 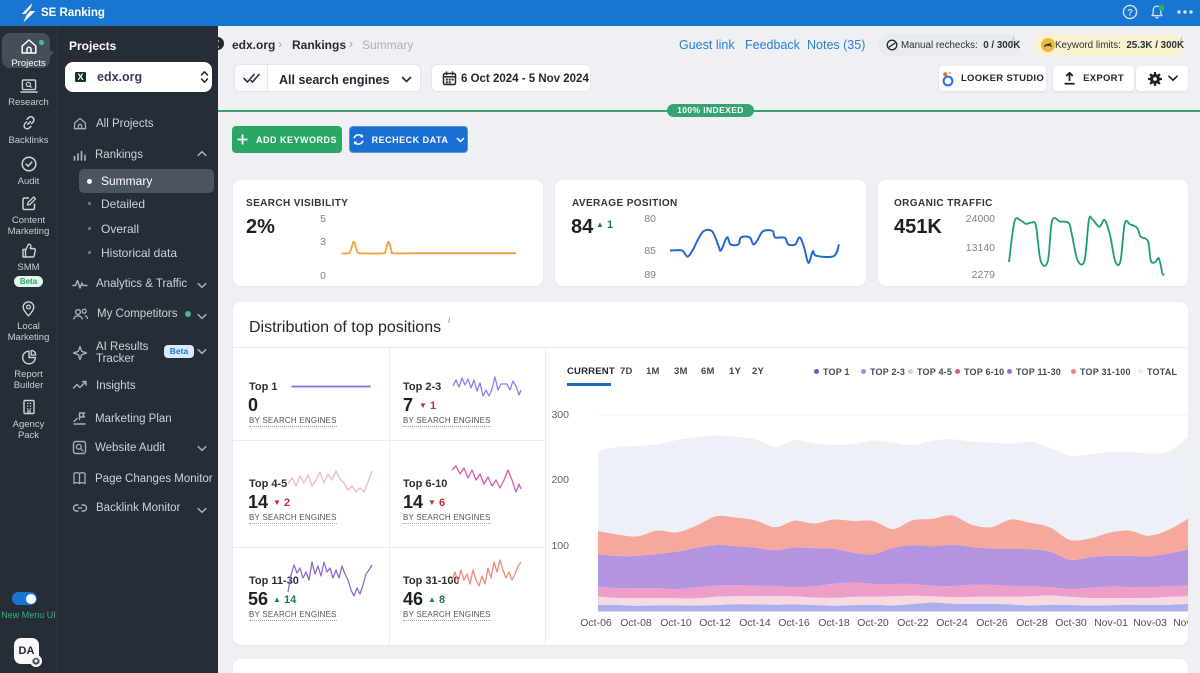 I want to click on svg-text: X, so click(x=80, y=77).